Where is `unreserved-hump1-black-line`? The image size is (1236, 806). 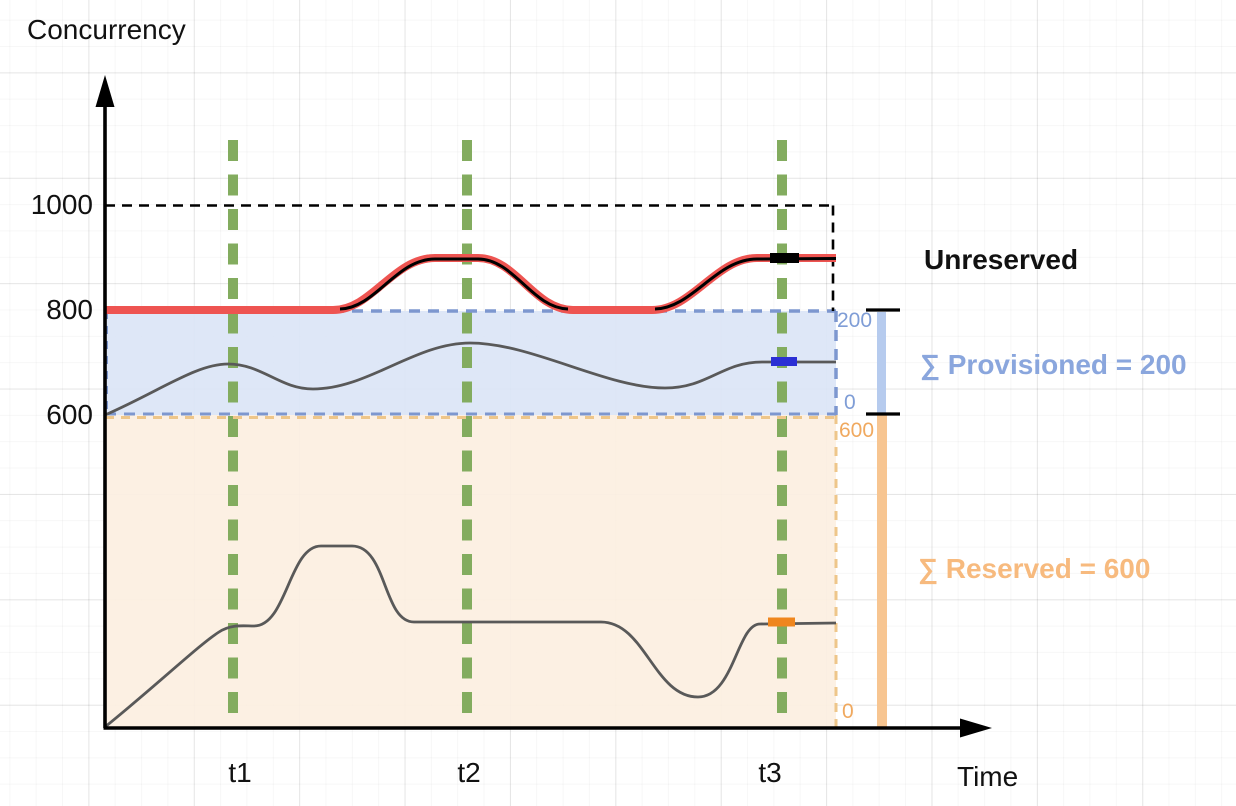
unreserved-hump1-black-line is located at coordinates (454, 284).